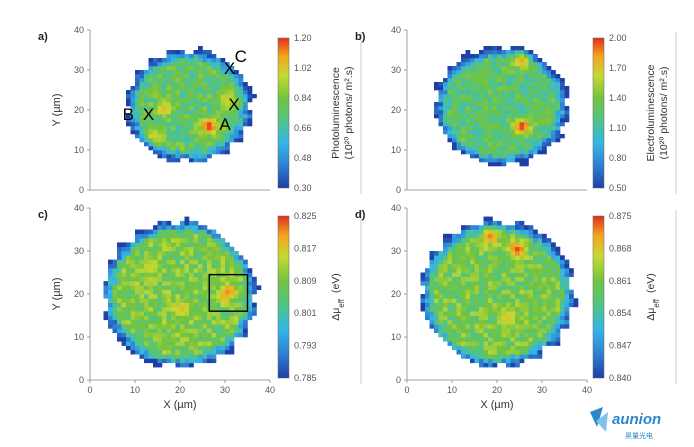 This screenshot has width=694, height=447. I want to click on colorbar-tick-label: 1.10, so click(618, 128).